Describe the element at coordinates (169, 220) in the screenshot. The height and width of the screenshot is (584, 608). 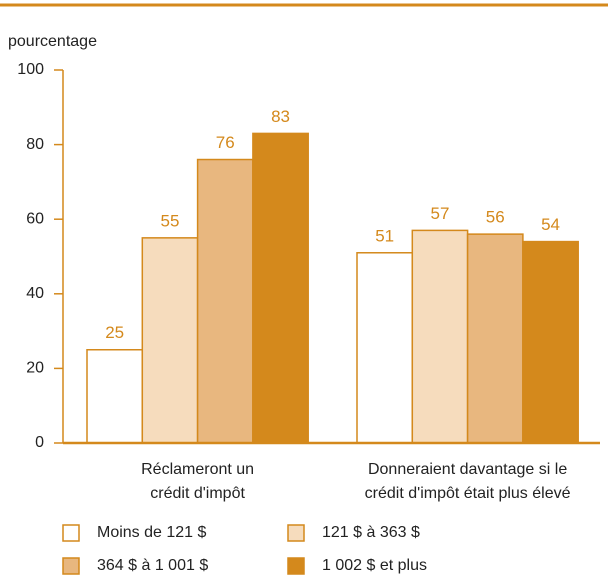
I see `value-label: 55` at that location.